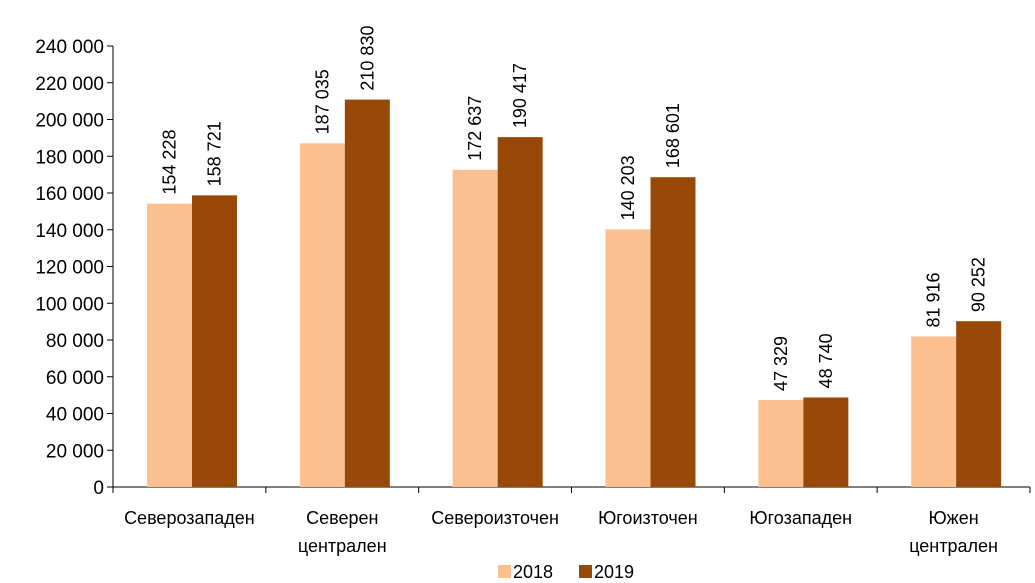  What do you see at coordinates (170, 162) in the screenshot?
I see `data-label-2018-0: 154 228` at bounding box center [170, 162].